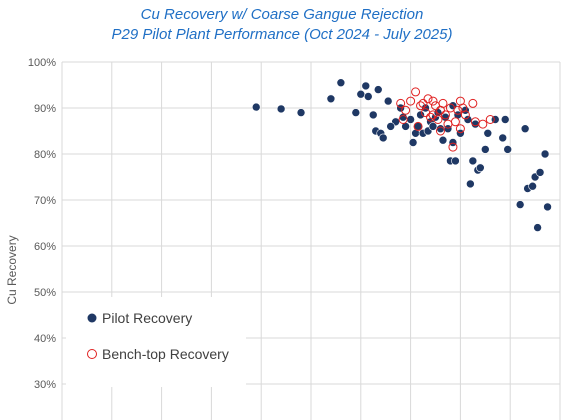 This screenshot has height=420, width=564. I want to click on y-tick-label: 40%, so click(45, 339).